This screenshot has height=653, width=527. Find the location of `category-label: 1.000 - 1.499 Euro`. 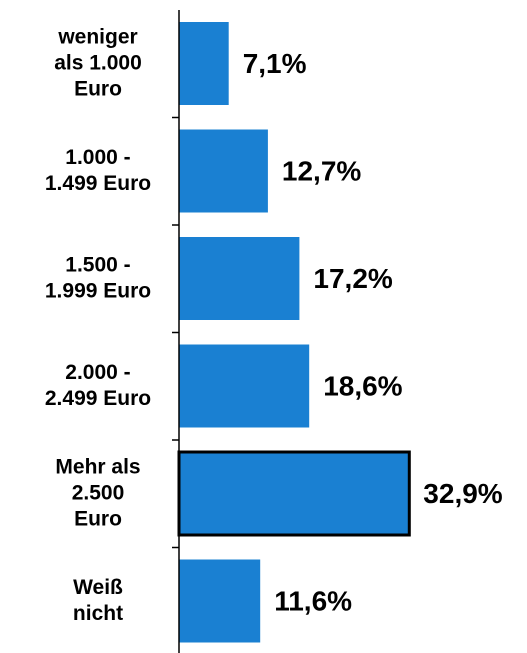

category-label: 1.000 - 1.499 Euro is located at coordinates (98, 170).